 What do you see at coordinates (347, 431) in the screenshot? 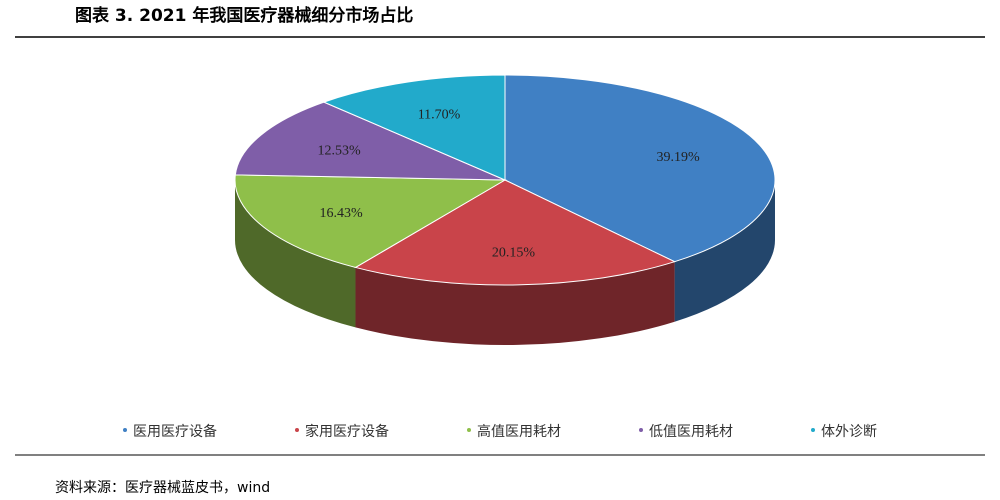
I see `legend-label: 家用医疗设备` at bounding box center [347, 431].